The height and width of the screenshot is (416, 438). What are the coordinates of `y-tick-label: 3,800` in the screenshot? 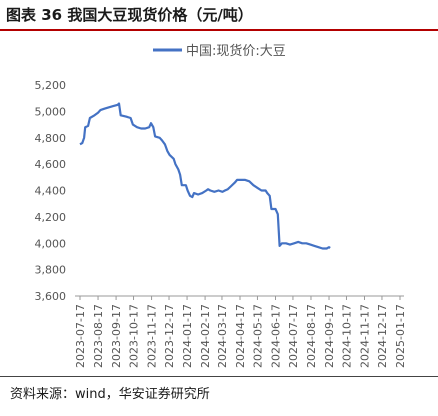 It's located at (51, 270).